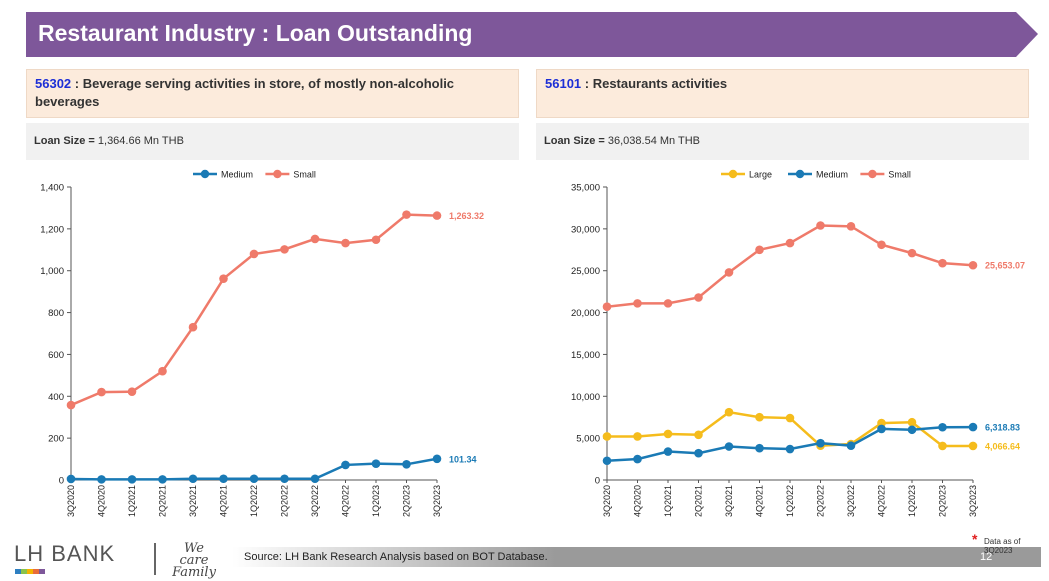 This screenshot has height=581, width=1049. Describe the element at coordinates (832, 175) in the screenshot. I see `legend-label: Medium` at that location.